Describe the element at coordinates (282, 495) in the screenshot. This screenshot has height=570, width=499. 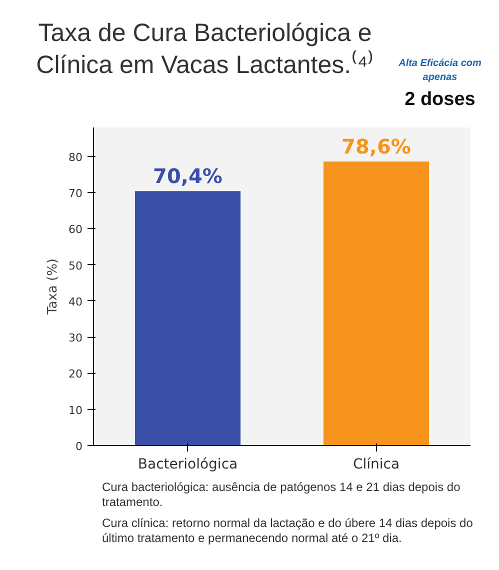
I see `text: Cura bacteriológica: ausência de patógenos 14 e 21 dias depois do tratamento.` at that location.